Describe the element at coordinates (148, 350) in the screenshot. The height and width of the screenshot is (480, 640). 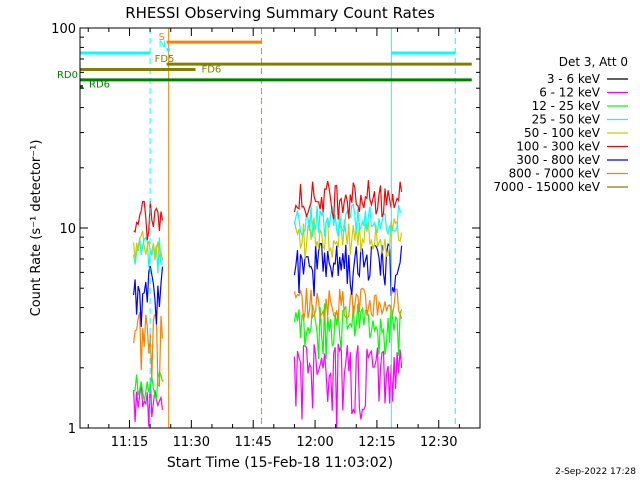
I see `series-trace-800-7000-kev-seg1` at that location.